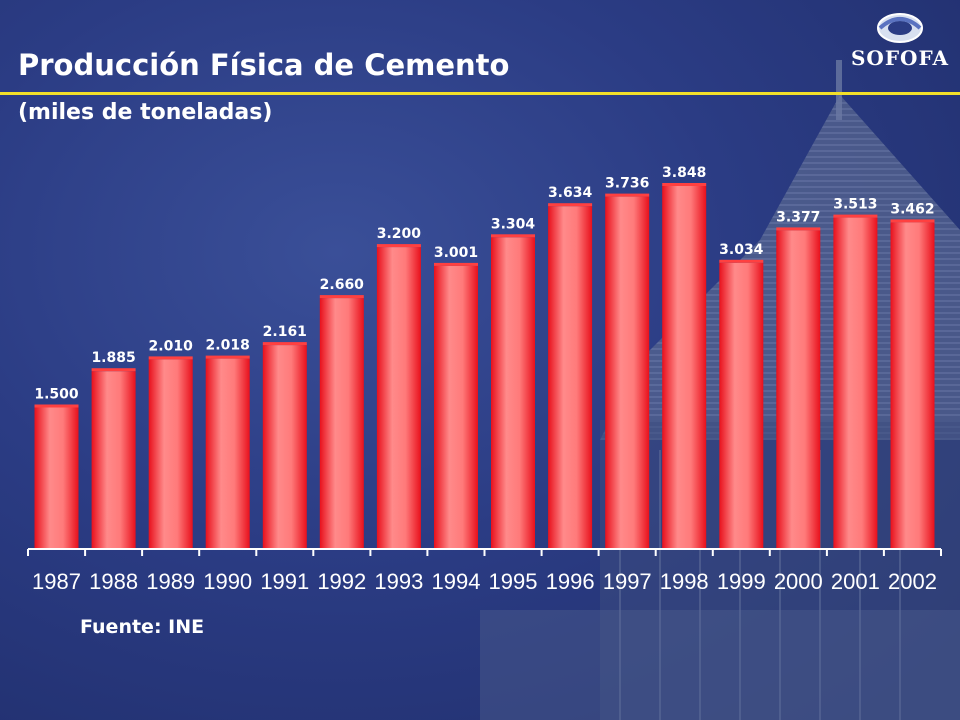 The image size is (960, 720). Describe the element at coordinates (398, 246) in the screenshot. I see `bar-top-1993` at that location.